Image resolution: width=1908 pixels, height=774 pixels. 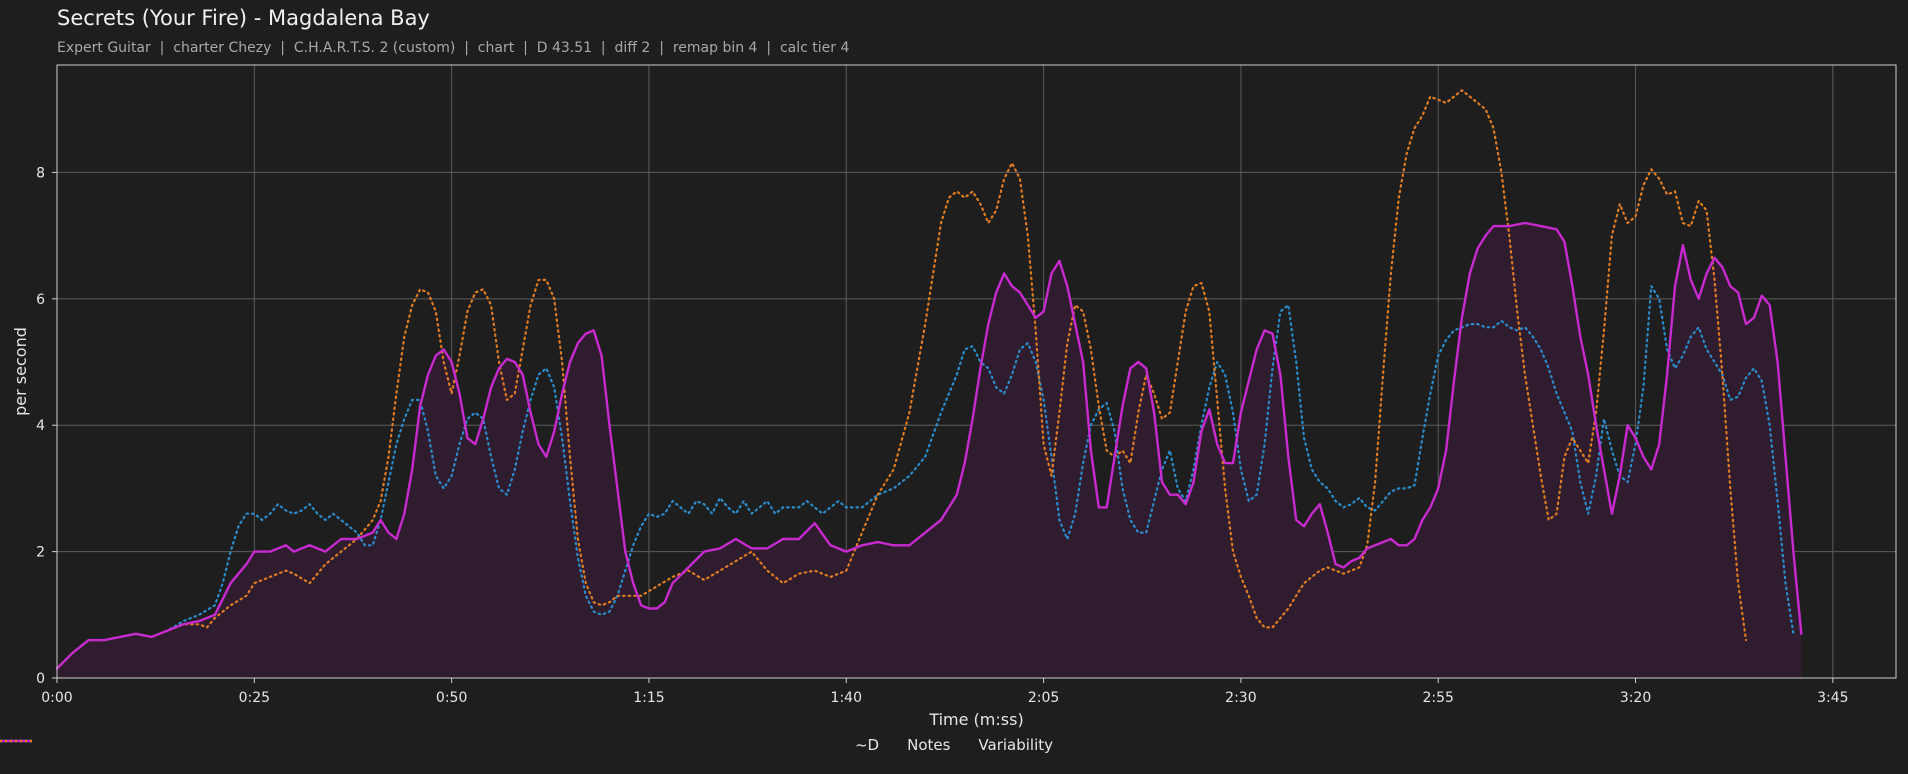 What do you see at coordinates (867, 745) in the screenshot?
I see `legend-label-d: ~D` at bounding box center [867, 745].